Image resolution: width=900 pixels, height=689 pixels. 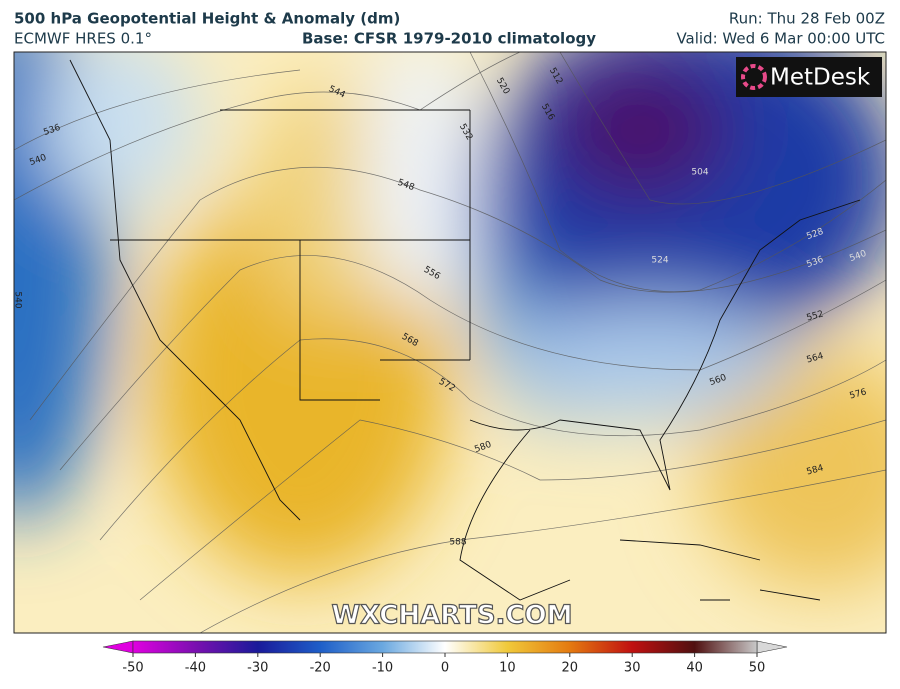 I want to click on colorbar-tick-label: 30, so click(x=632, y=668).